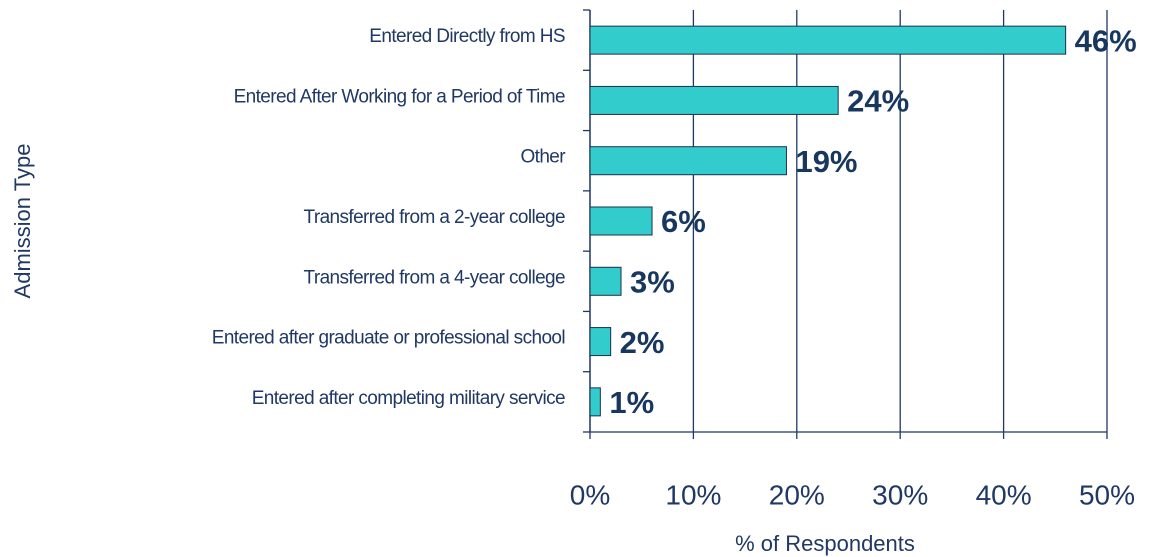 This screenshot has height=557, width=1157. What do you see at coordinates (826, 161) in the screenshot?
I see `value-label: 19%` at bounding box center [826, 161].